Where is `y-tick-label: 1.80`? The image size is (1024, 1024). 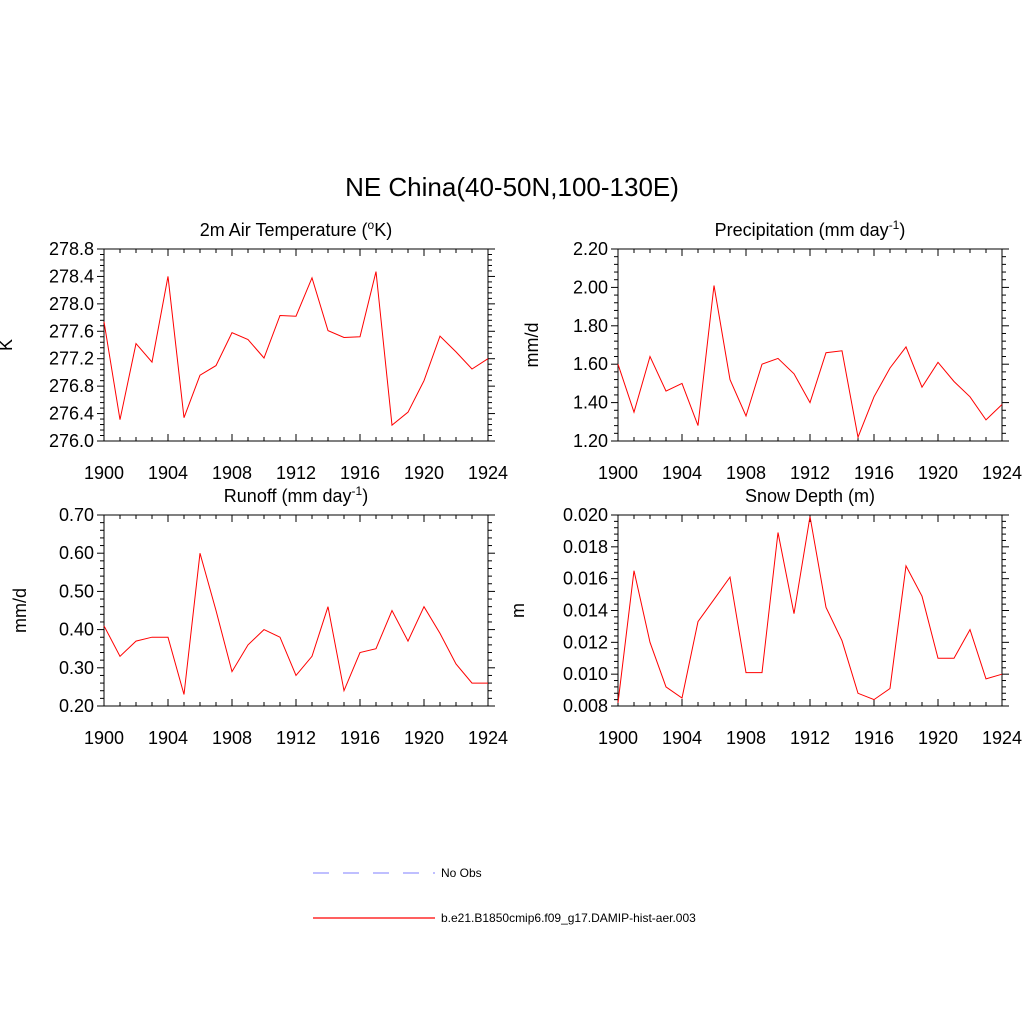
y-tick-label: 1.80 is located at coordinates (590, 326).